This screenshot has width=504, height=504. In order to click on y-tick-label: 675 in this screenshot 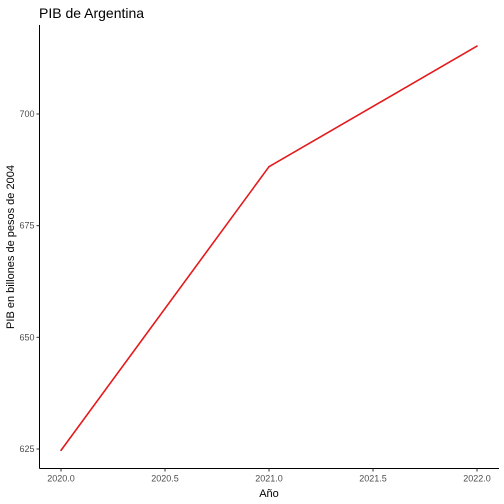, I will do `click(26, 226)`.